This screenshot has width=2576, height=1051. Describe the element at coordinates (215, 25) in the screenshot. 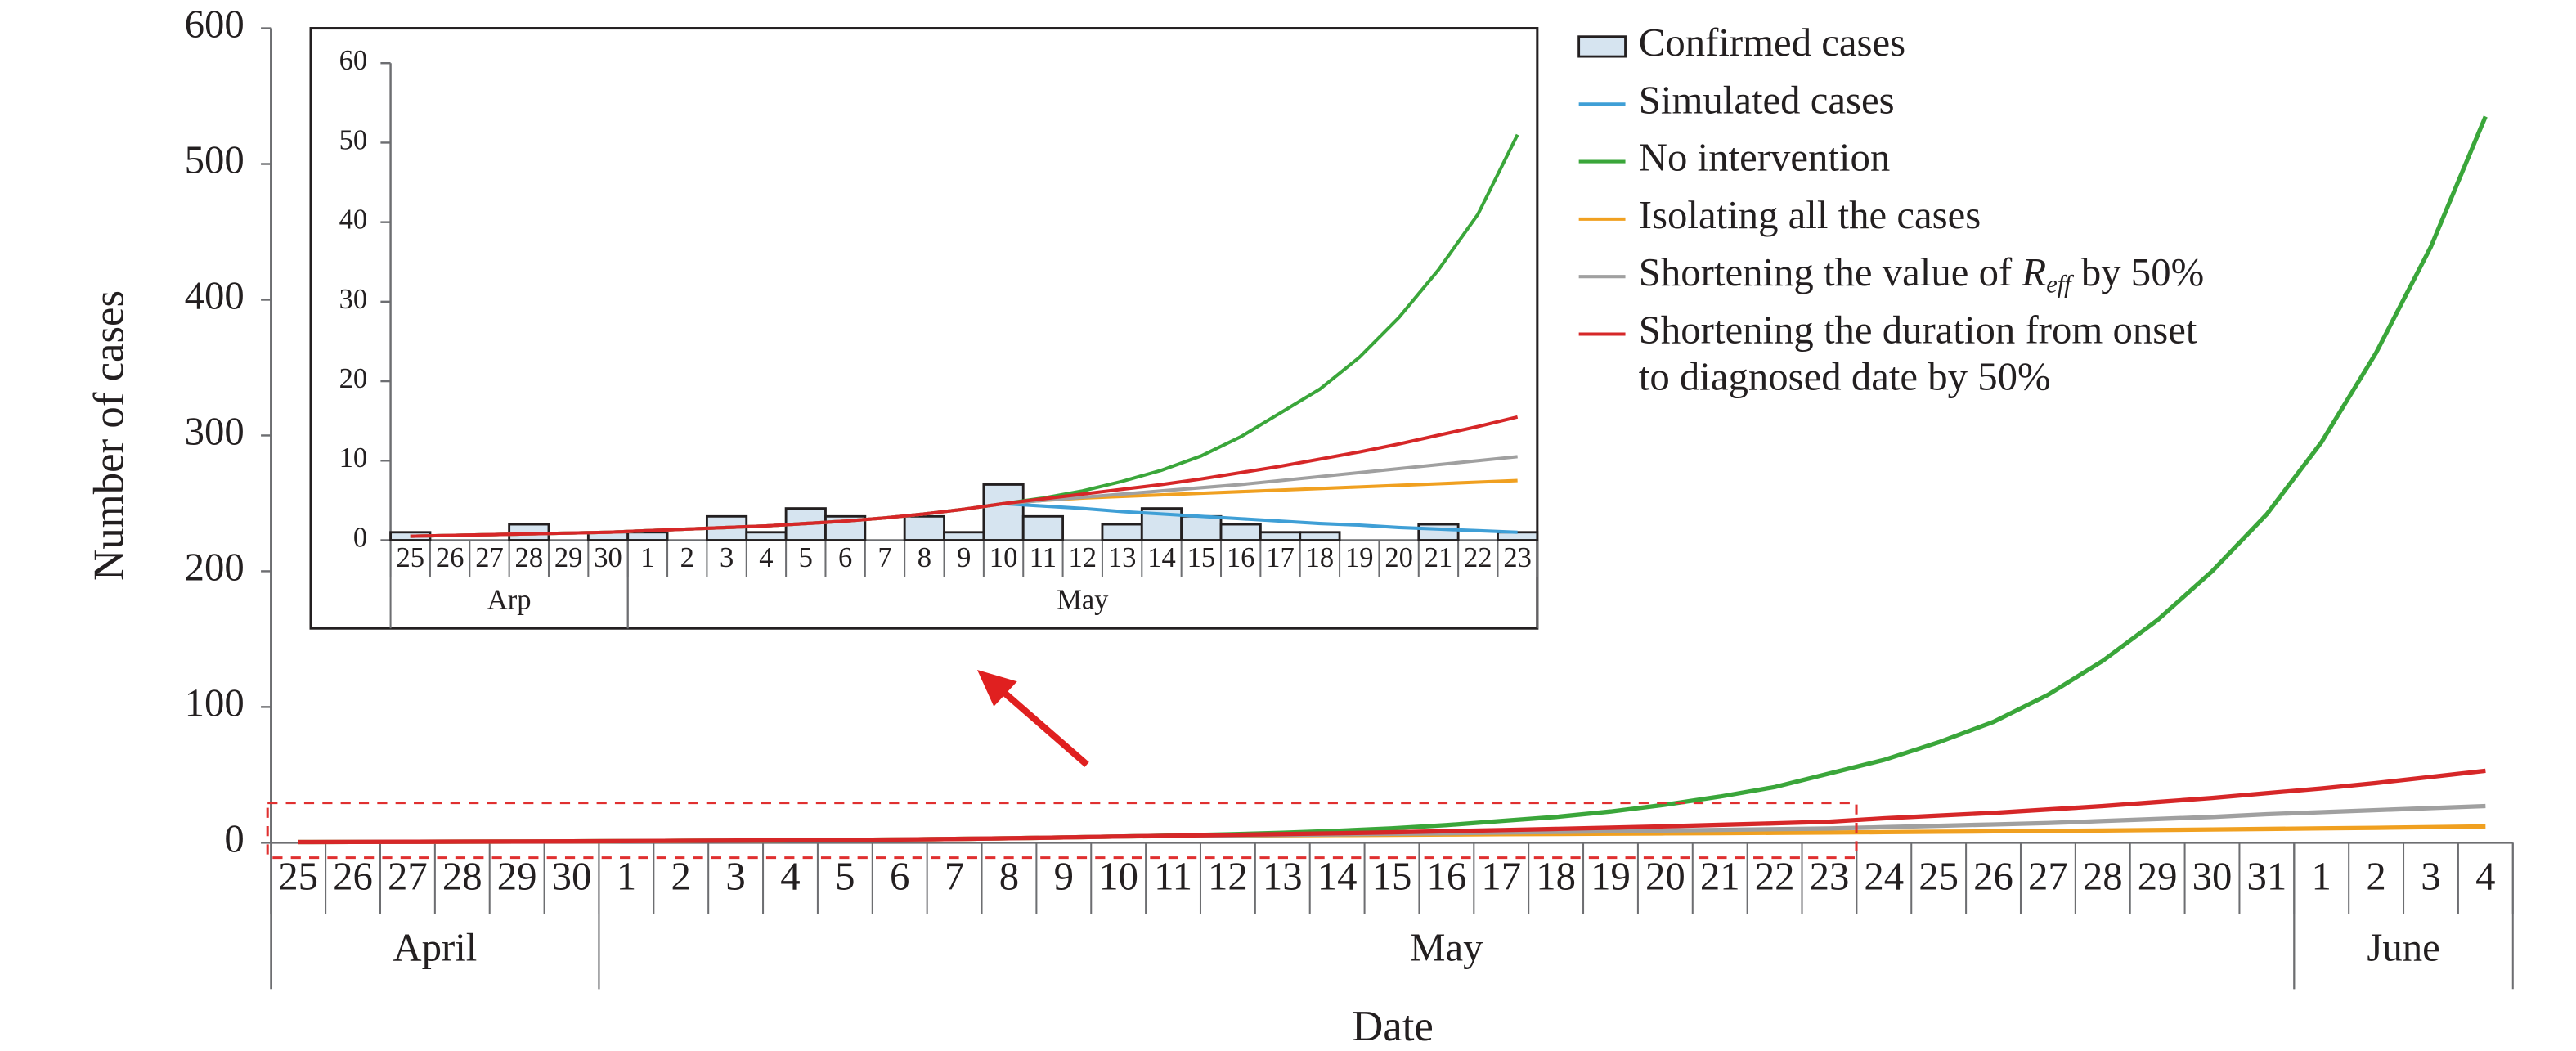

I see `y-tick-label: 600` at that location.